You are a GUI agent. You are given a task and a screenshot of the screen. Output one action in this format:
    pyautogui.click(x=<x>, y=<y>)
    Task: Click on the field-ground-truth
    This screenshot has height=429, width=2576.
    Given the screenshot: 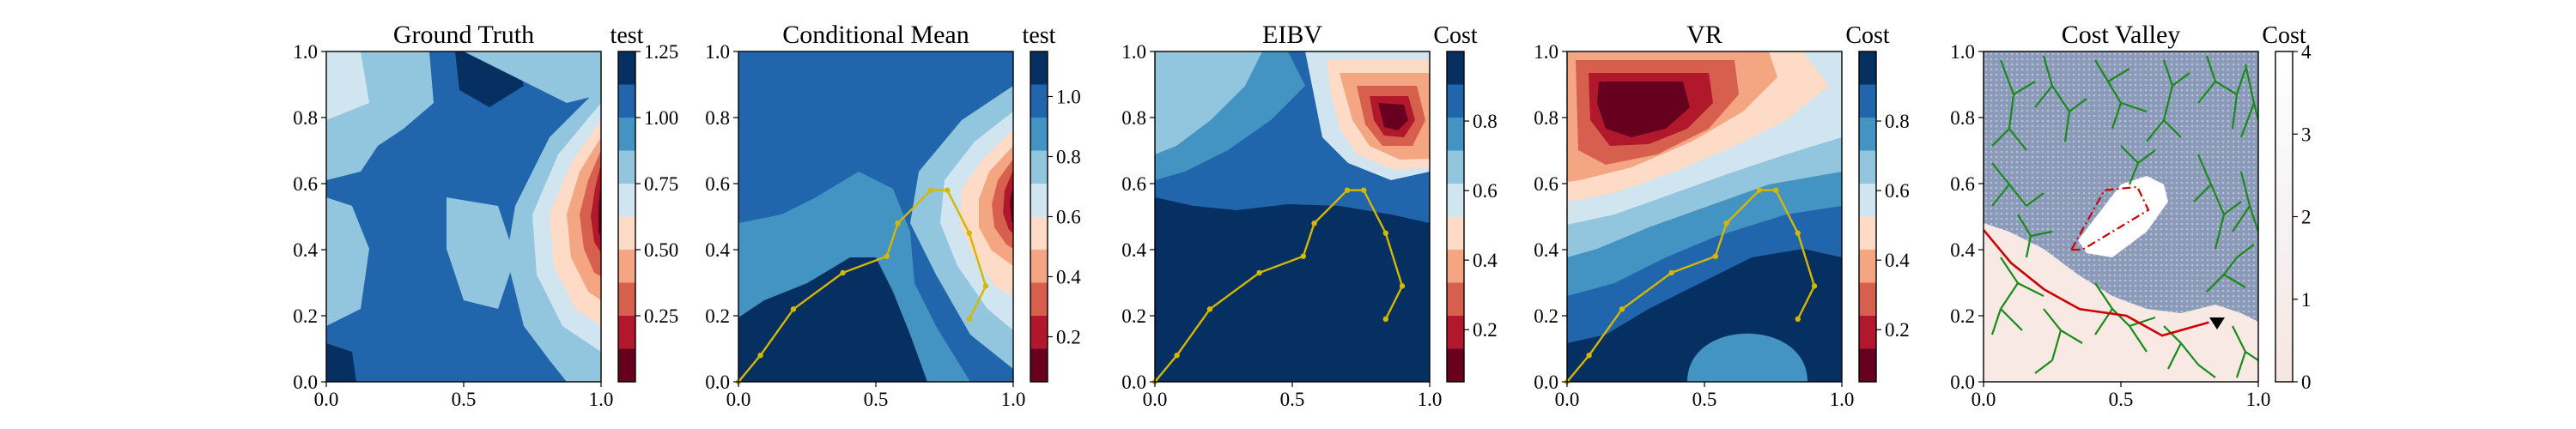 What is the action you would take?
    pyautogui.click(x=463, y=216)
    